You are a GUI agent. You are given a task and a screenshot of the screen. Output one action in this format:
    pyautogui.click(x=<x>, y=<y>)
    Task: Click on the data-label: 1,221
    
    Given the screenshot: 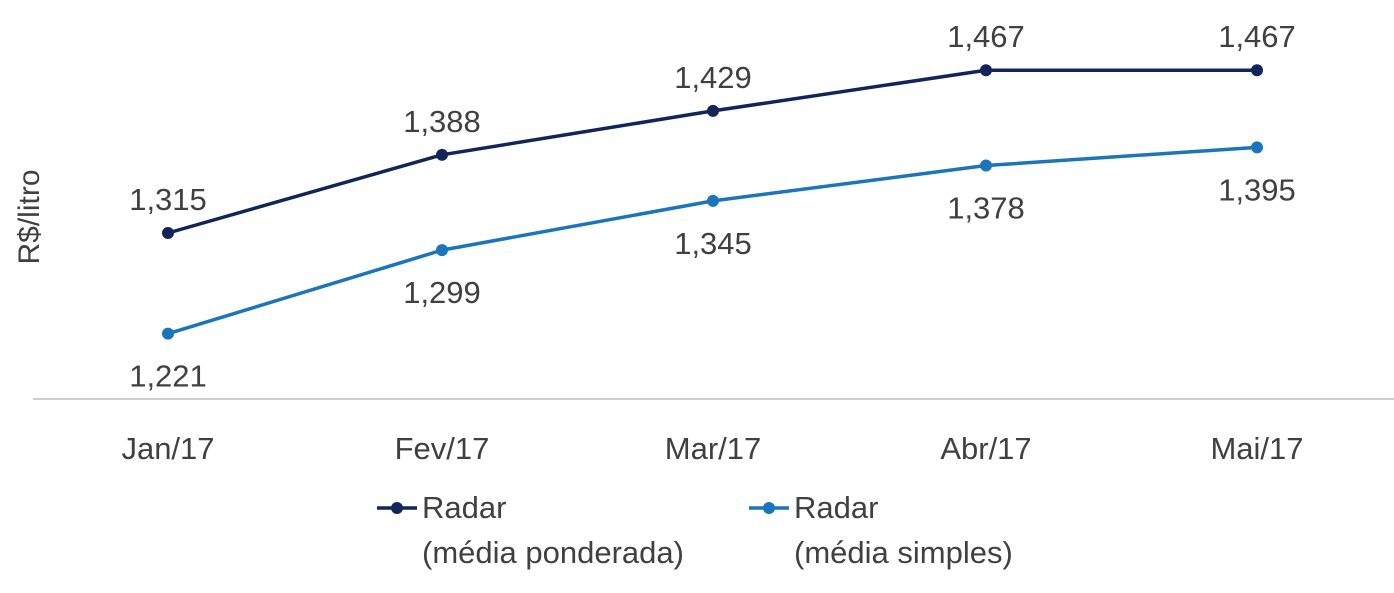 What is the action you would take?
    pyautogui.click(x=168, y=376)
    